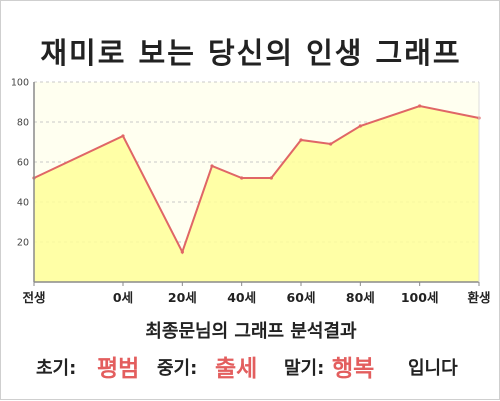 This screenshot has width=500, height=401. I want to click on result-summary: 초기: 평범 중기: 출세 말기: 행복 입니다, so click(250, 364).